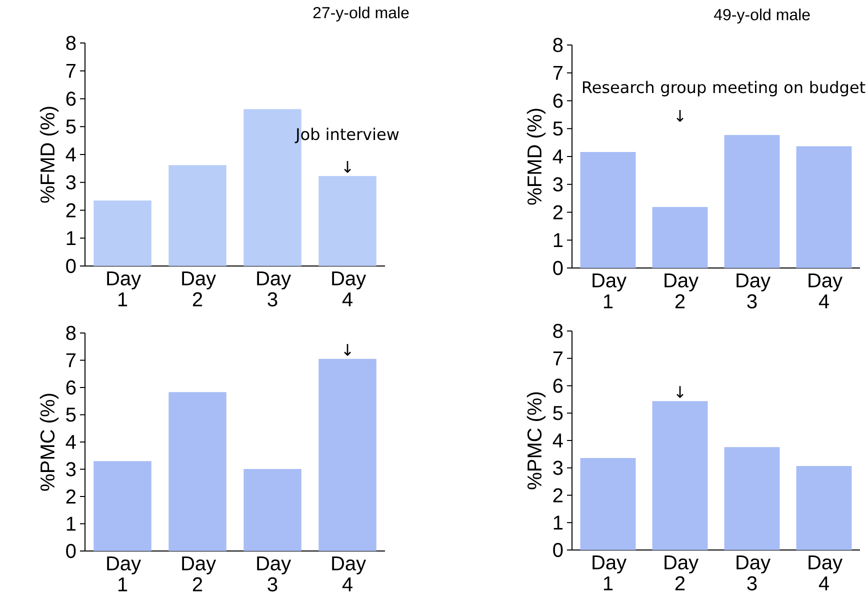  What do you see at coordinates (361, 14) in the screenshot?
I see `chart-title: 27-y-old male` at bounding box center [361, 14].